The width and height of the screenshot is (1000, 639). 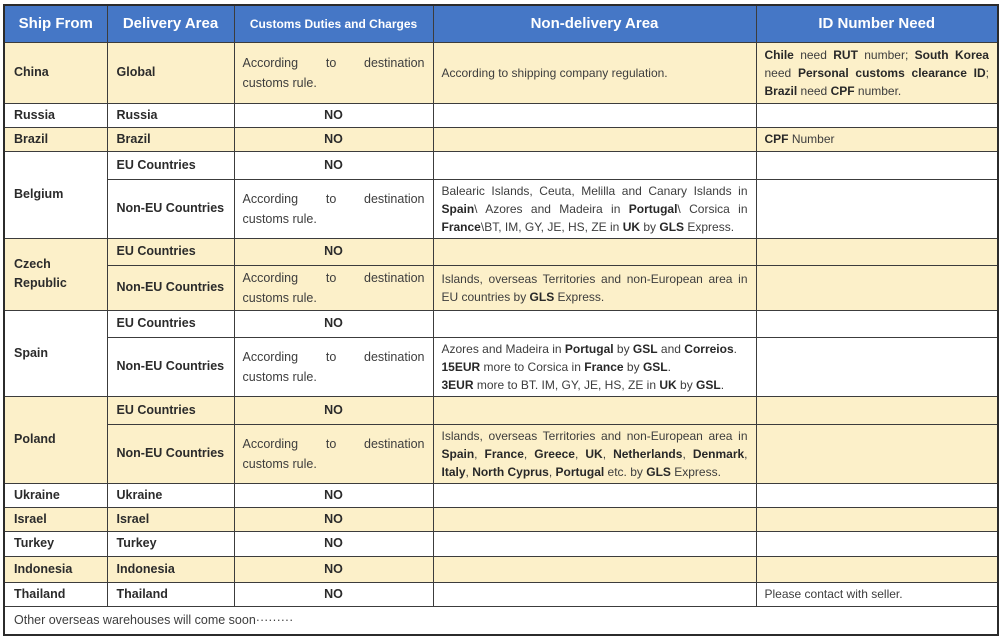 I want to click on cell-ship-from: Russia, so click(x=55, y=115).